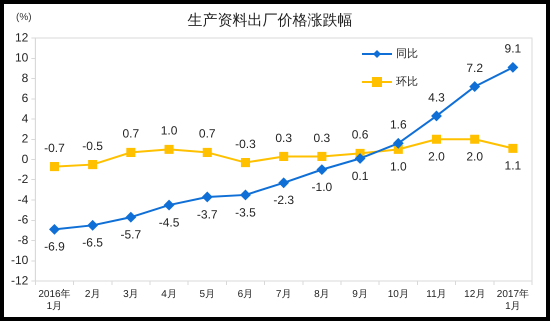 The height and width of the screenshot is (321, 550). Describe the element at coordinates (245, 212) in the screenshot. I see `data-label: -3.5` at that location.